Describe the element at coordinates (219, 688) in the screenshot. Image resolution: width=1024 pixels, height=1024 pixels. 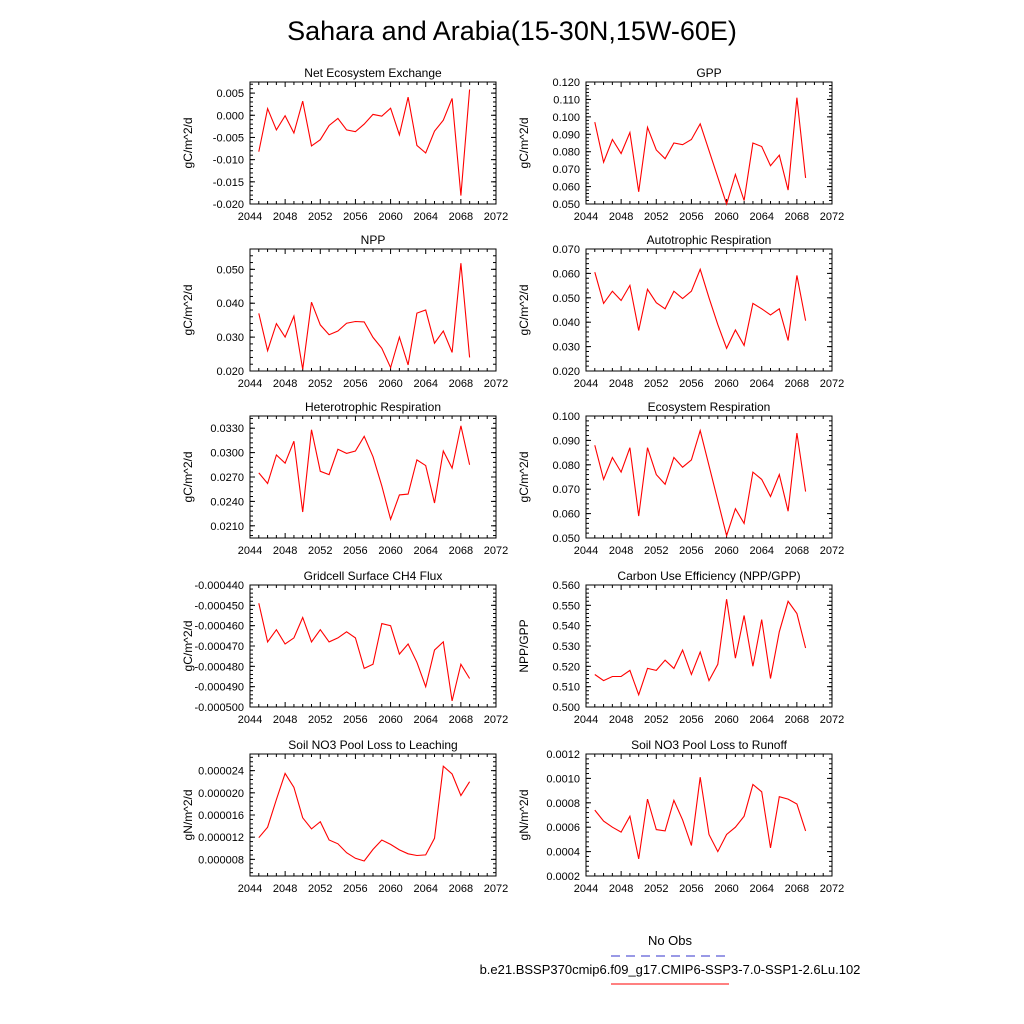
I see `y-tick-label: -0.000490` at that location.